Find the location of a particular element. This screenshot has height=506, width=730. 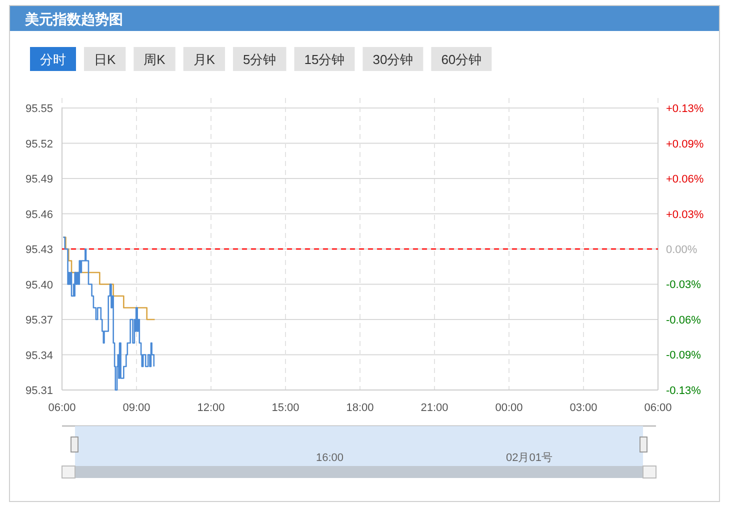

x-tick-label: 00:00 is located at coordinates (509, 408).